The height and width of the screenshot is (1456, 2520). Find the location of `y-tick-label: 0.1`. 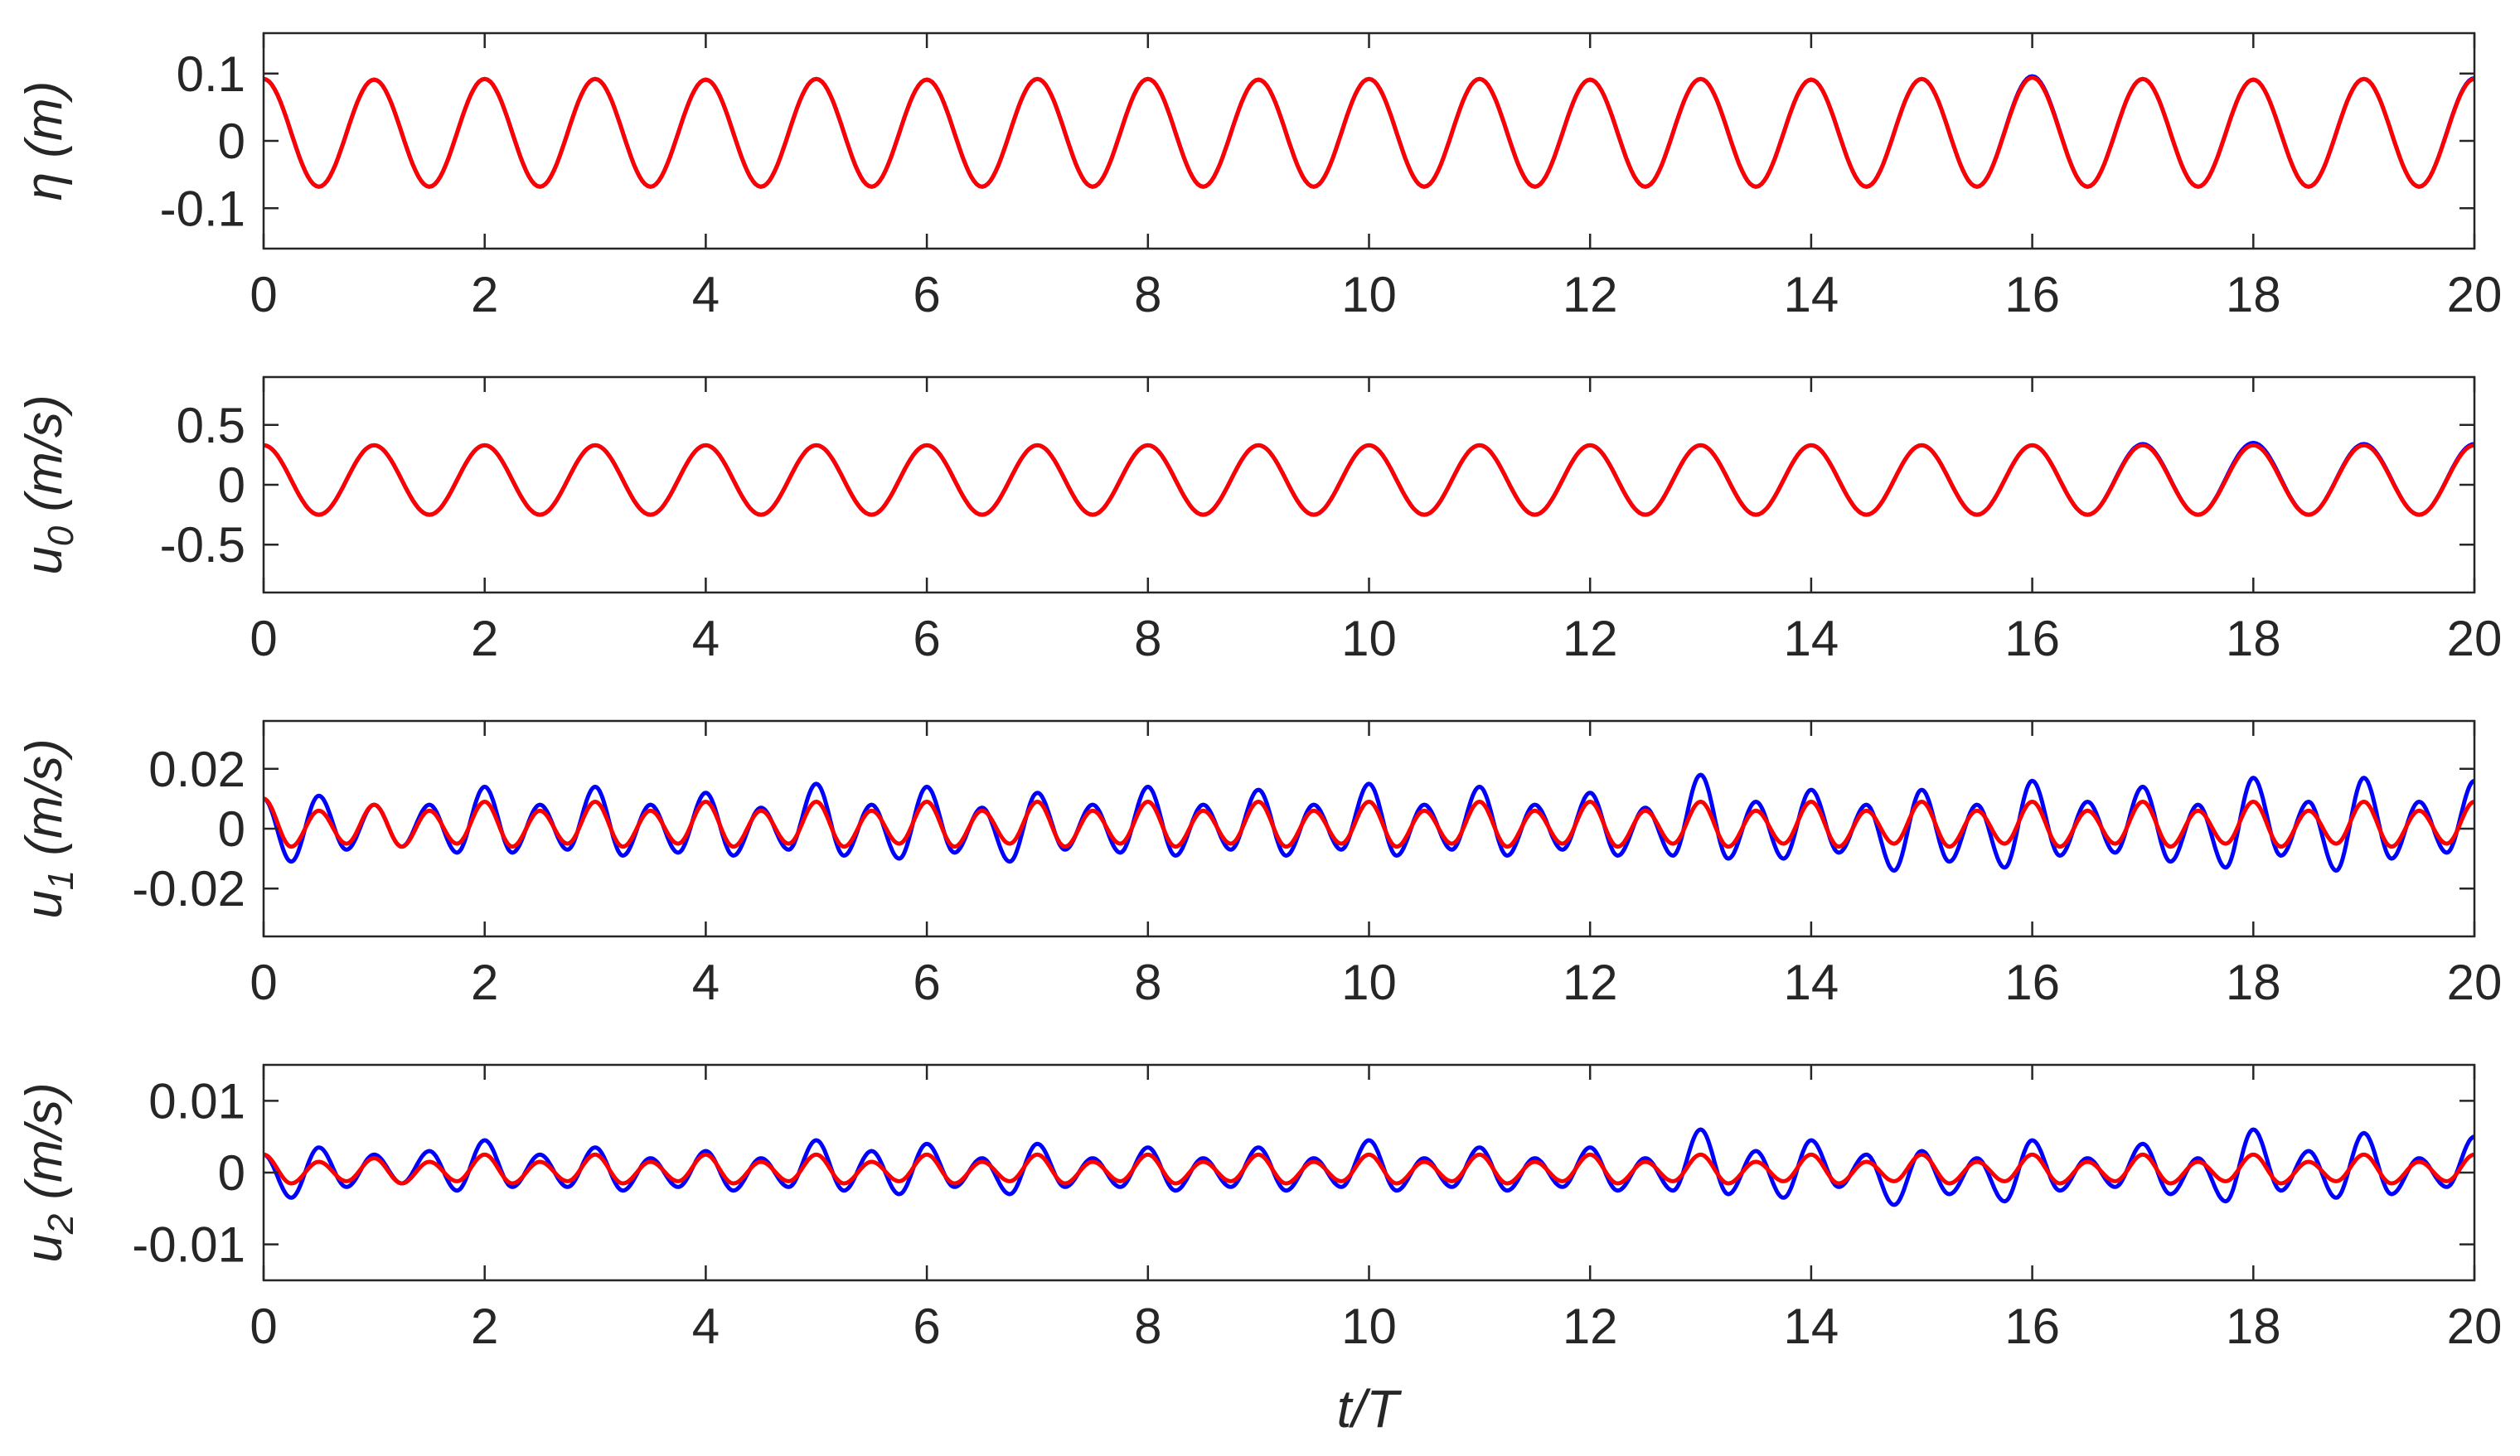

y-tick-label: 0.1 is located at coordinates (211, 74).